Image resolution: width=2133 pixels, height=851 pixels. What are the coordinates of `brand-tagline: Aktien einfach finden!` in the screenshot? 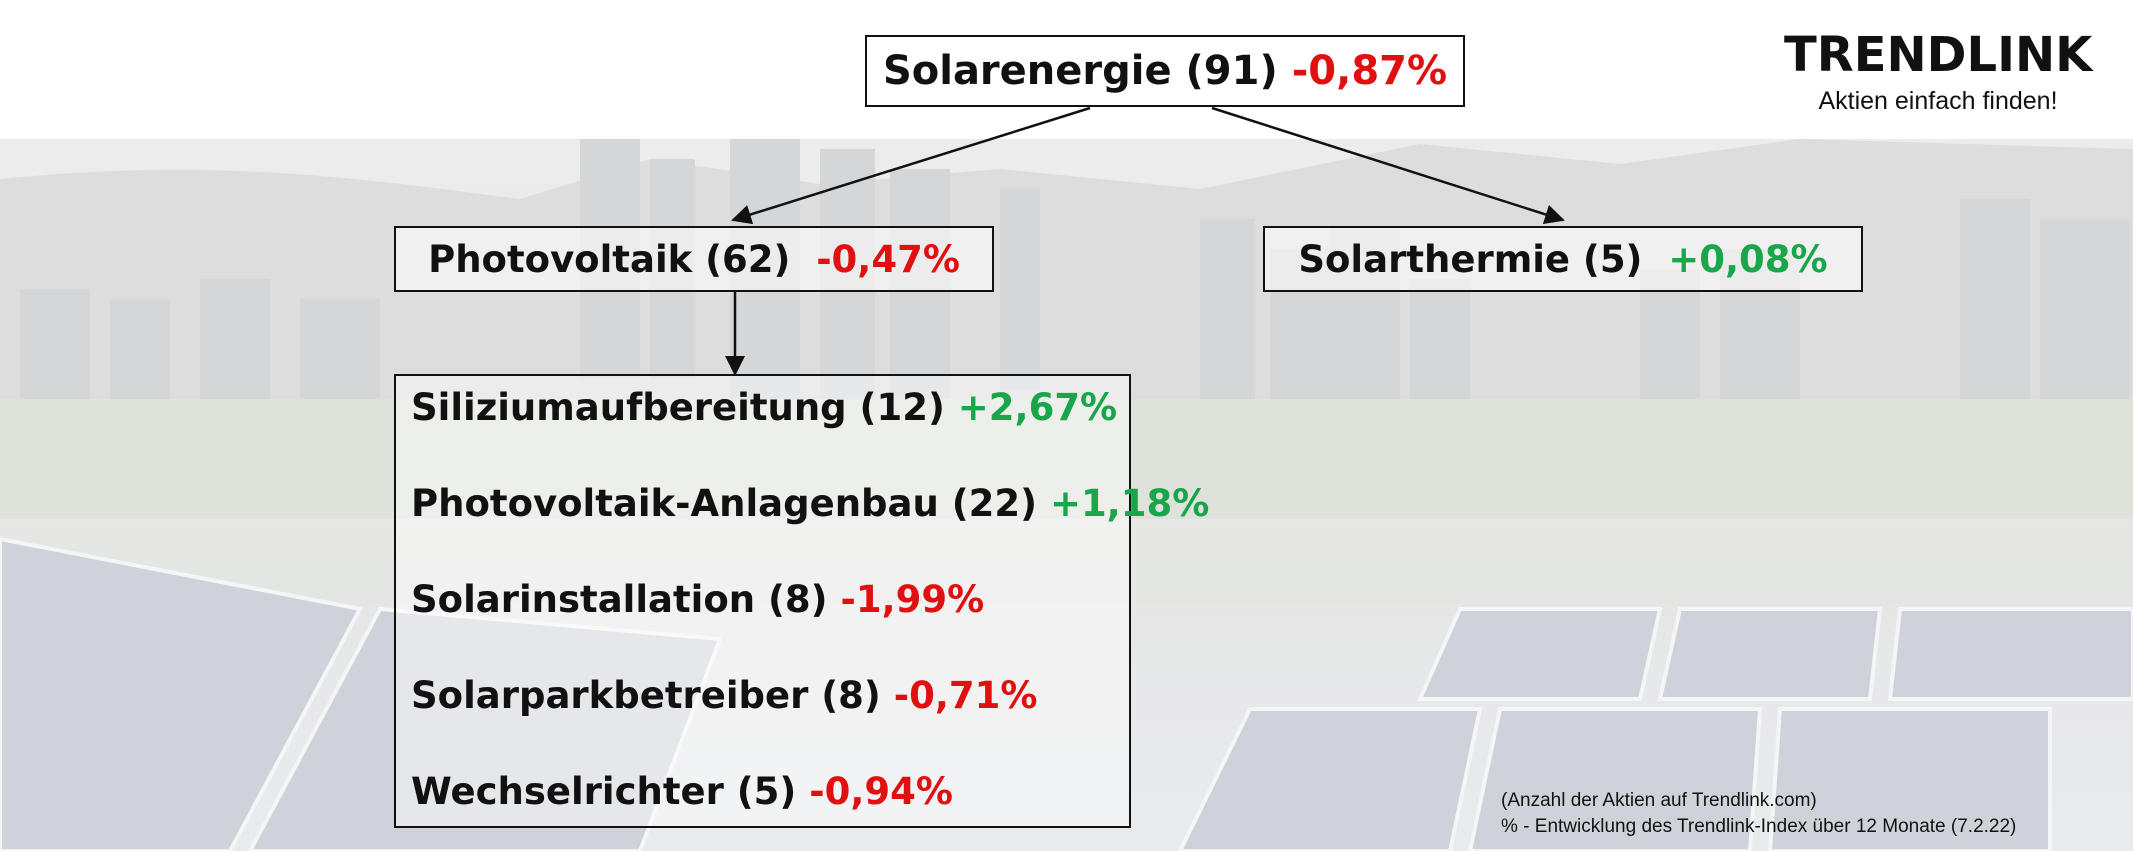 It's located at (1938, 101).